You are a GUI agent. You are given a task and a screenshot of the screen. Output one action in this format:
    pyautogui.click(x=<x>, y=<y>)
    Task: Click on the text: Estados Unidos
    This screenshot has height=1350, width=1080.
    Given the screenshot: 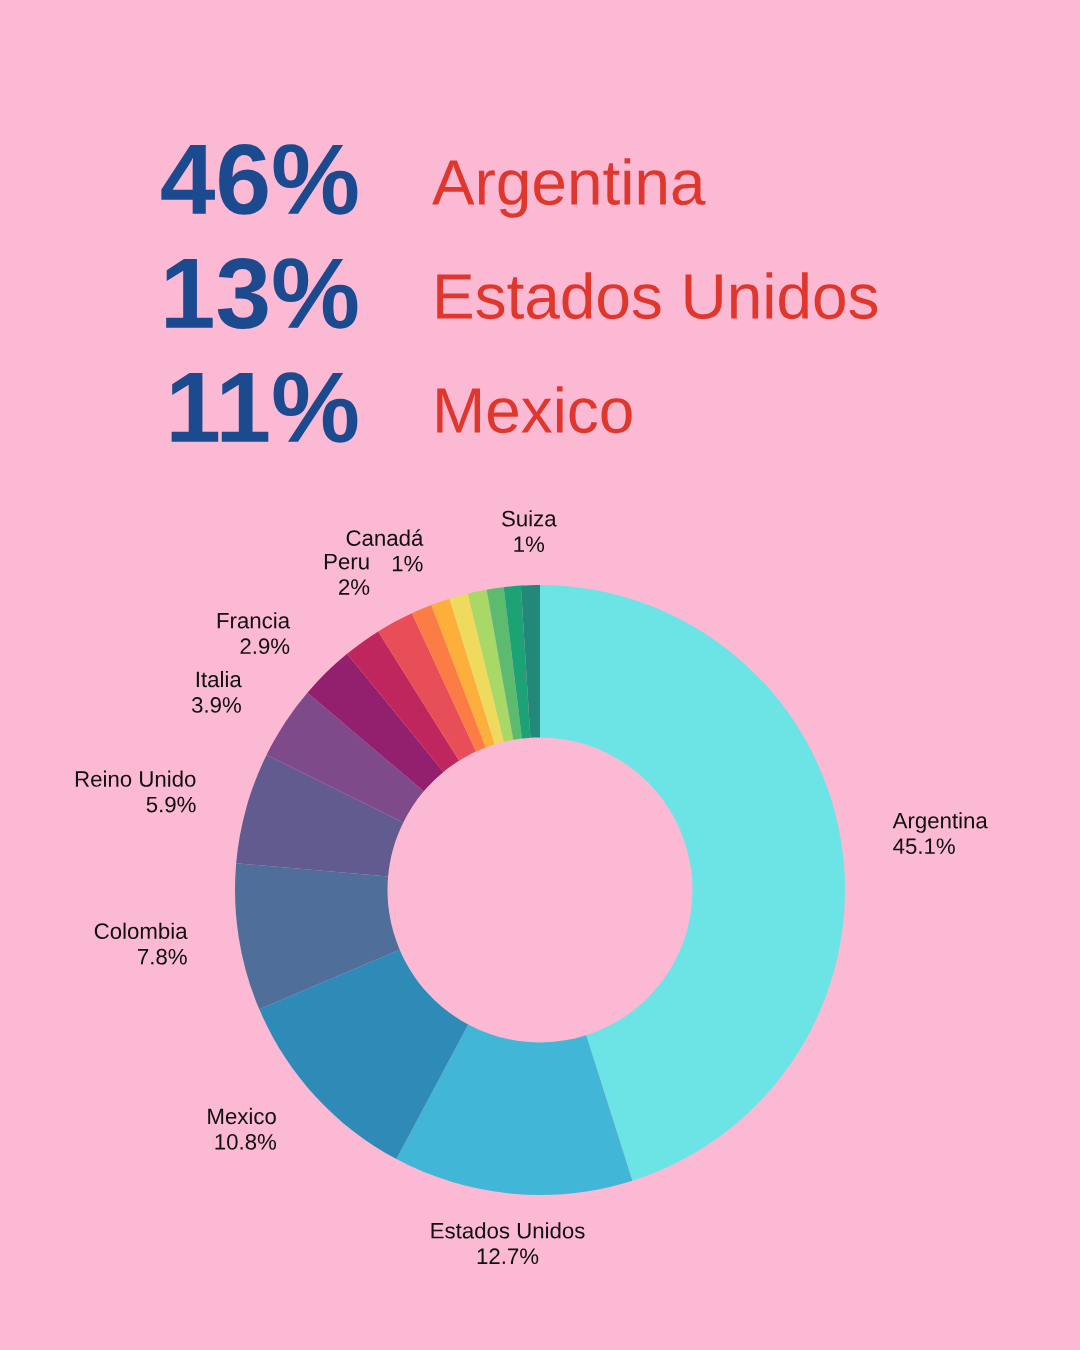 What is the action you would take?
    pyautogui.click(x=657, y=296)
    